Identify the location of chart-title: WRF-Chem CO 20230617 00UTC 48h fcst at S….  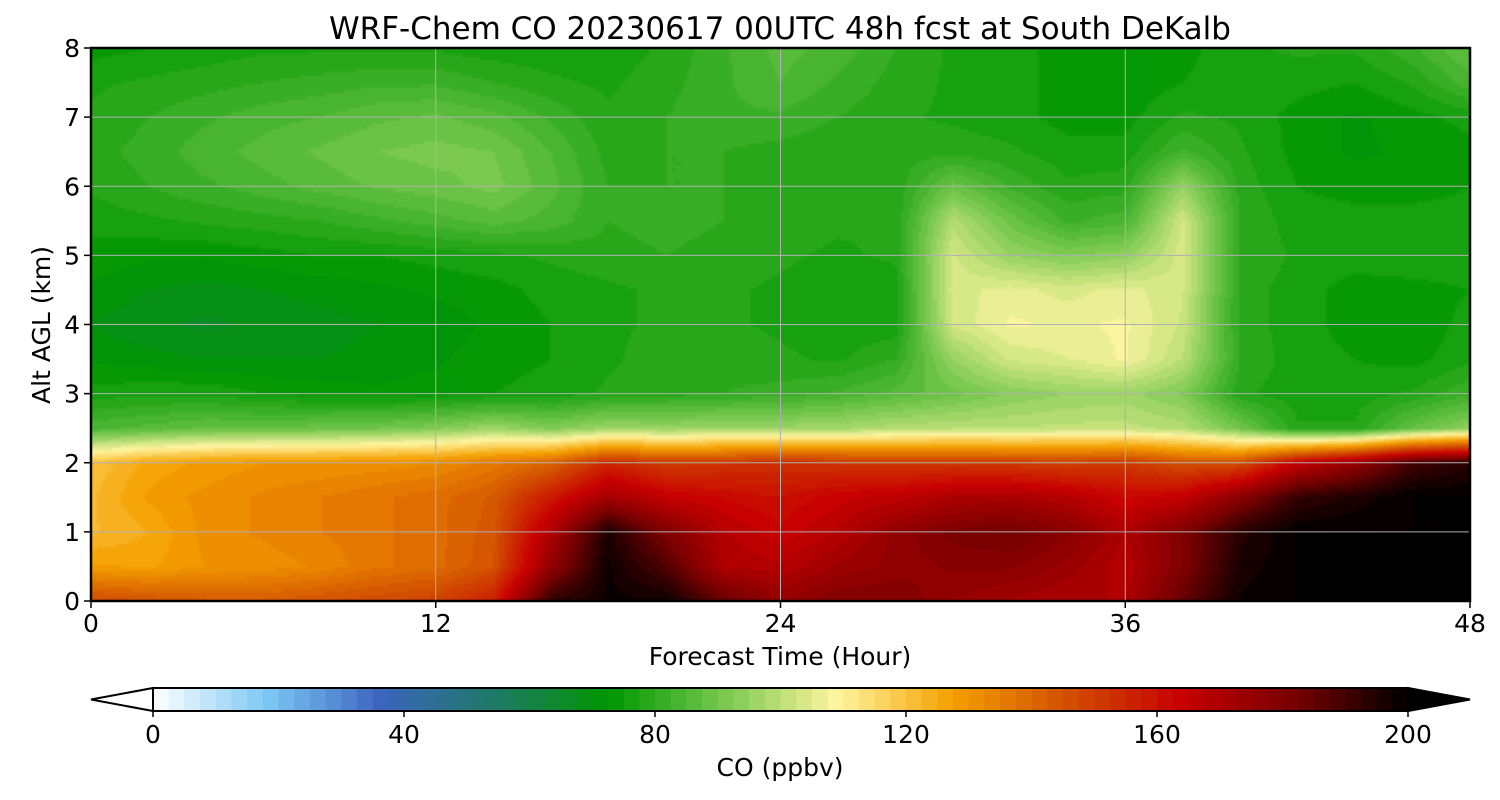
(780, 29).